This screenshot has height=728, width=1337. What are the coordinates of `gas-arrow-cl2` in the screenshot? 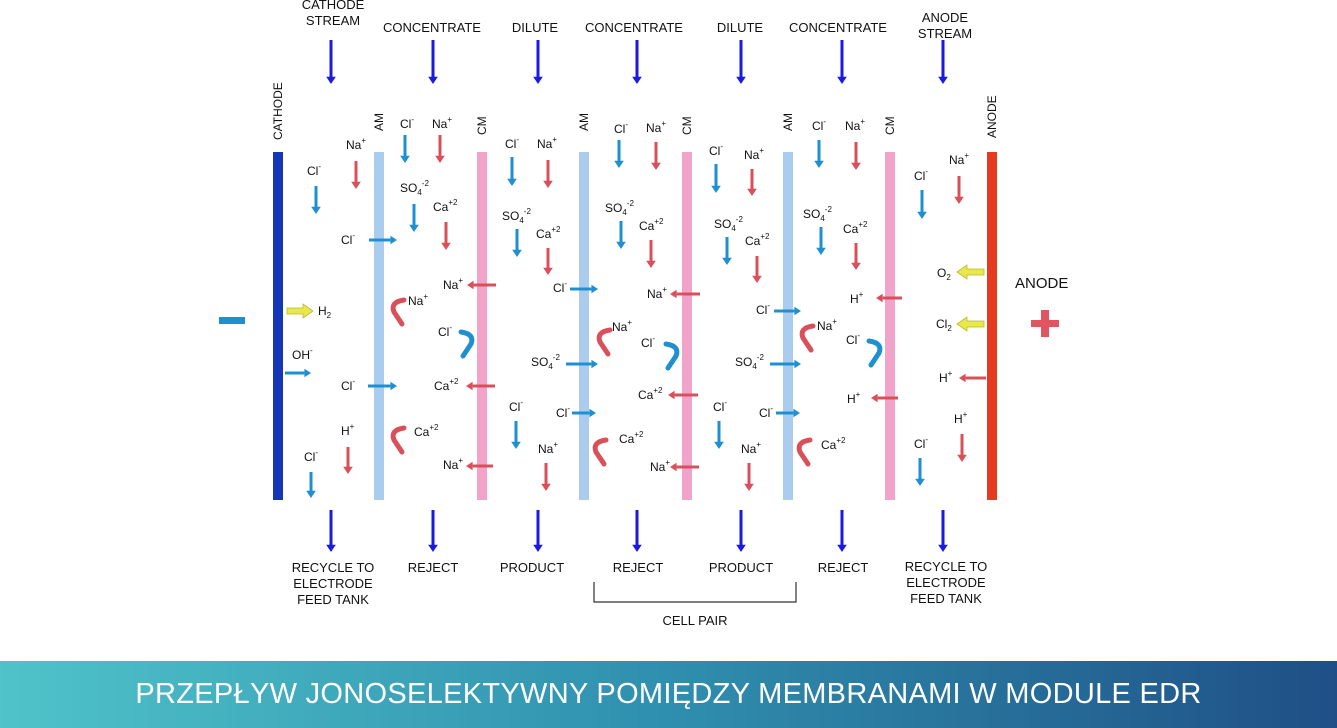 It's located at (970, 324).